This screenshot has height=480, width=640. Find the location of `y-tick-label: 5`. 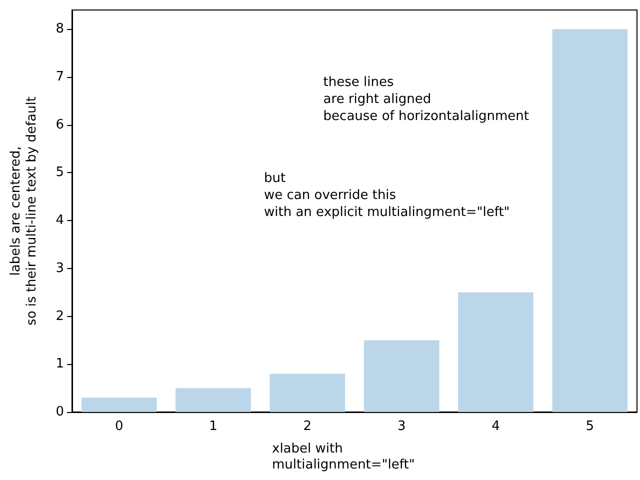

y-tick-label: 5 is located at coordinates (60, 172).